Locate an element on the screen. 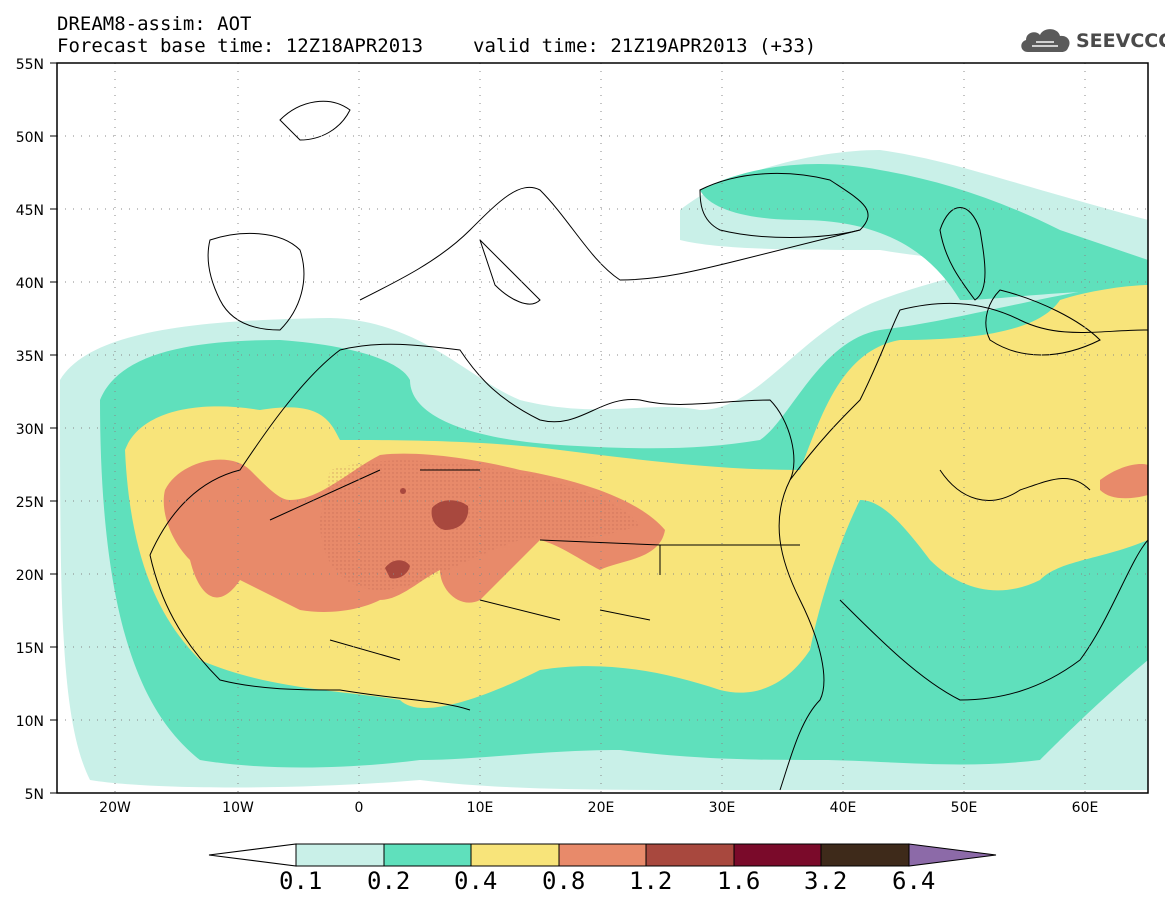  seevccc-logo: SEEVCCC is located at coordinates (1091, 39).